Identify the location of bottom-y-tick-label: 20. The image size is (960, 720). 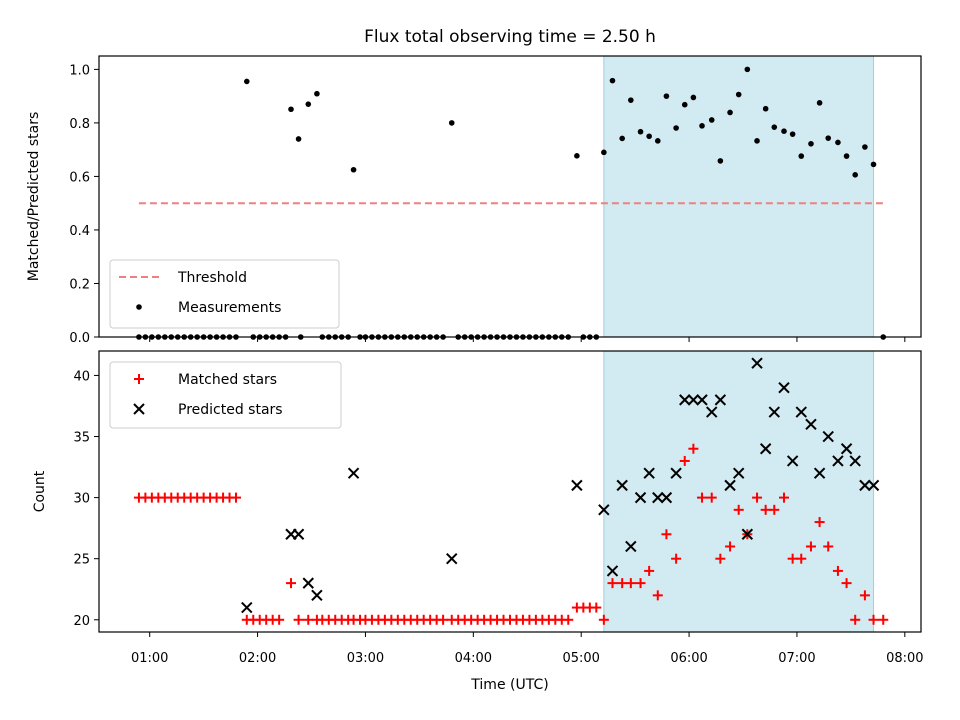
(81, 621).